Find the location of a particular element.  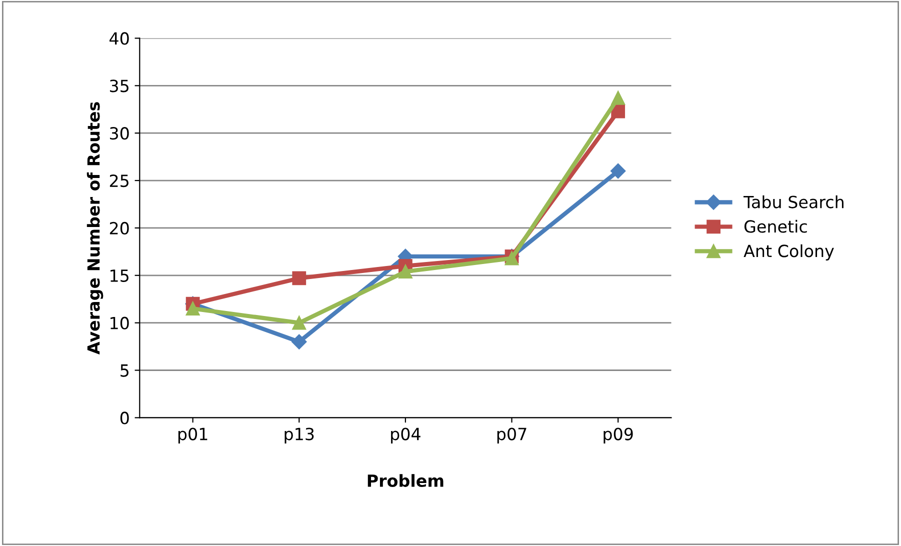

x-tick-label: p01 is located at coordinates (193, 436).